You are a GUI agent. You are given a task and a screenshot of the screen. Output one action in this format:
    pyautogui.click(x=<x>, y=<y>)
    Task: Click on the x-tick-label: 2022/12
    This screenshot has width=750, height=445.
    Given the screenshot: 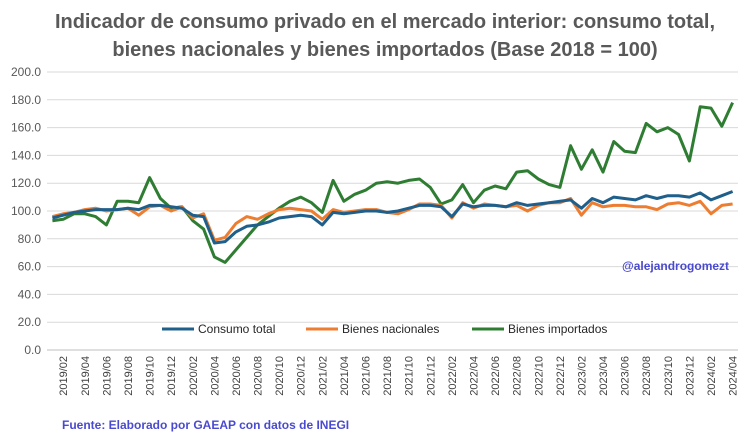 What is the action you would take?
    pyautogui.click(x=561, y=376)
    